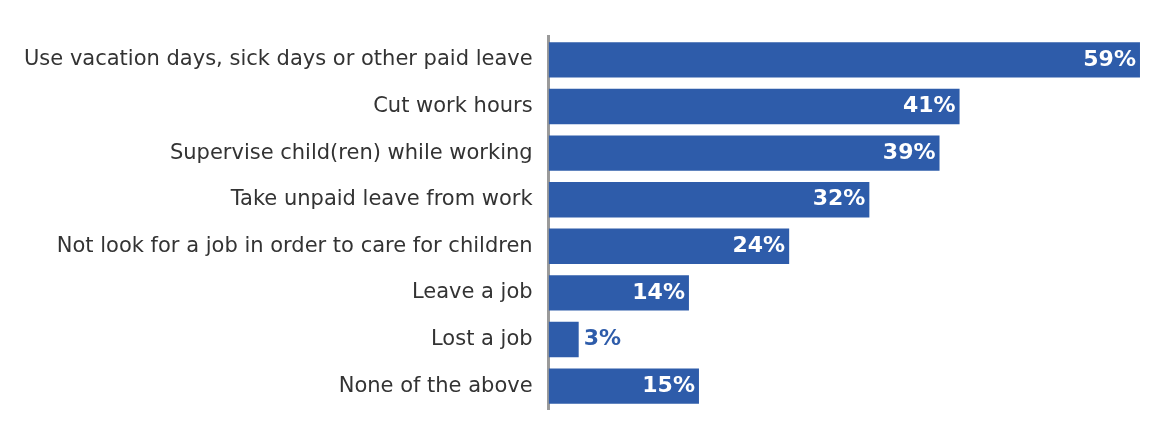 The height and width of the screenshot is (438, 1150). Describe the element at coordinates (602, 338) in the screenshot. I see `data-label: 3%` at that location.